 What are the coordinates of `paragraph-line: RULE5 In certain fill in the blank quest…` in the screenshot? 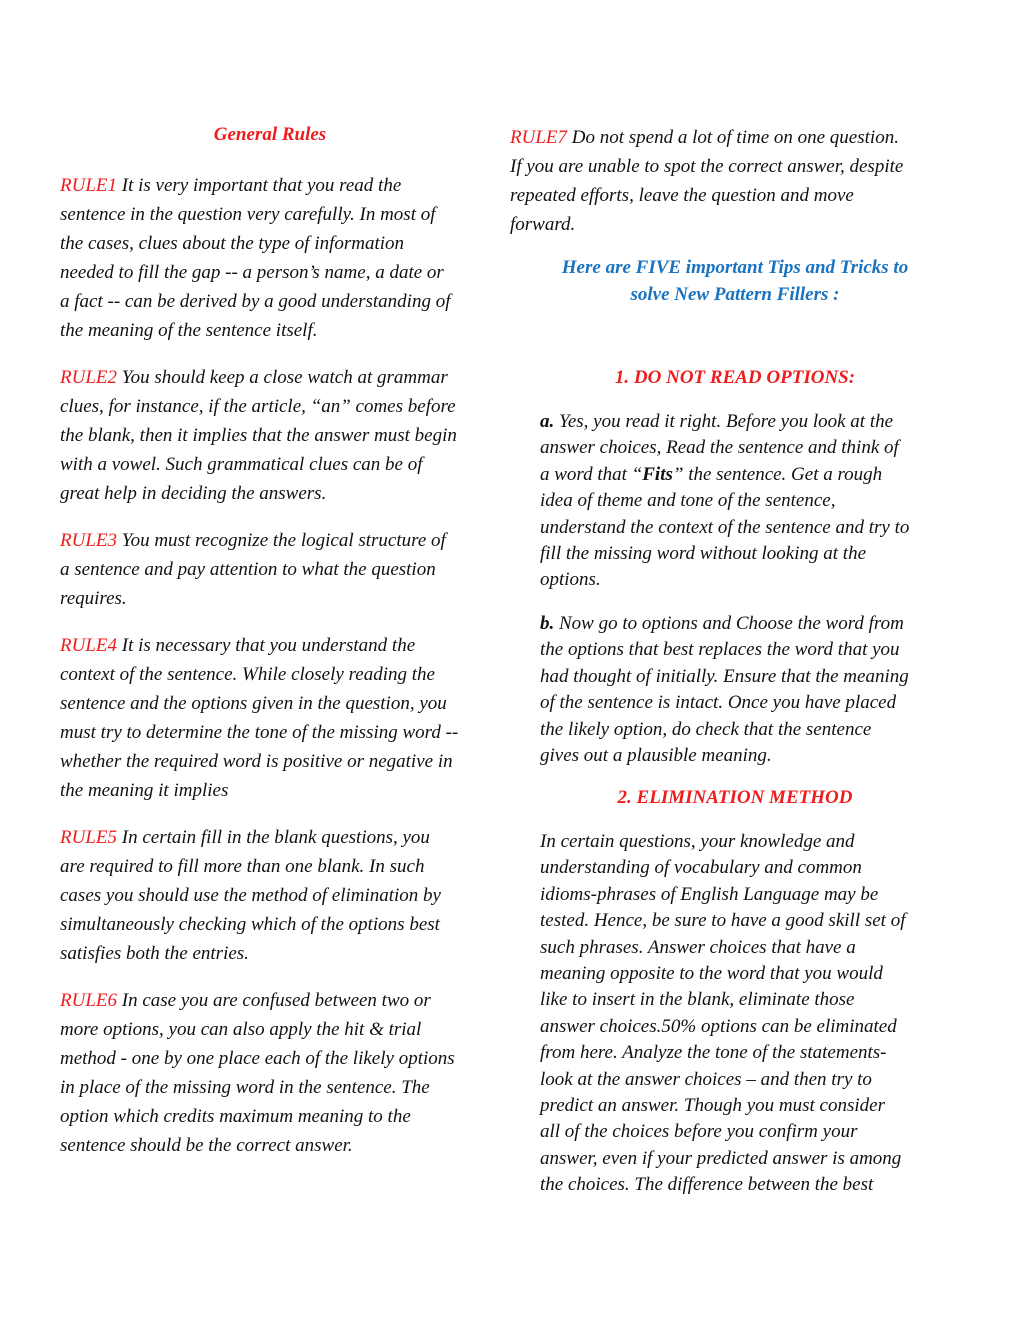 It's located at (275, 837).